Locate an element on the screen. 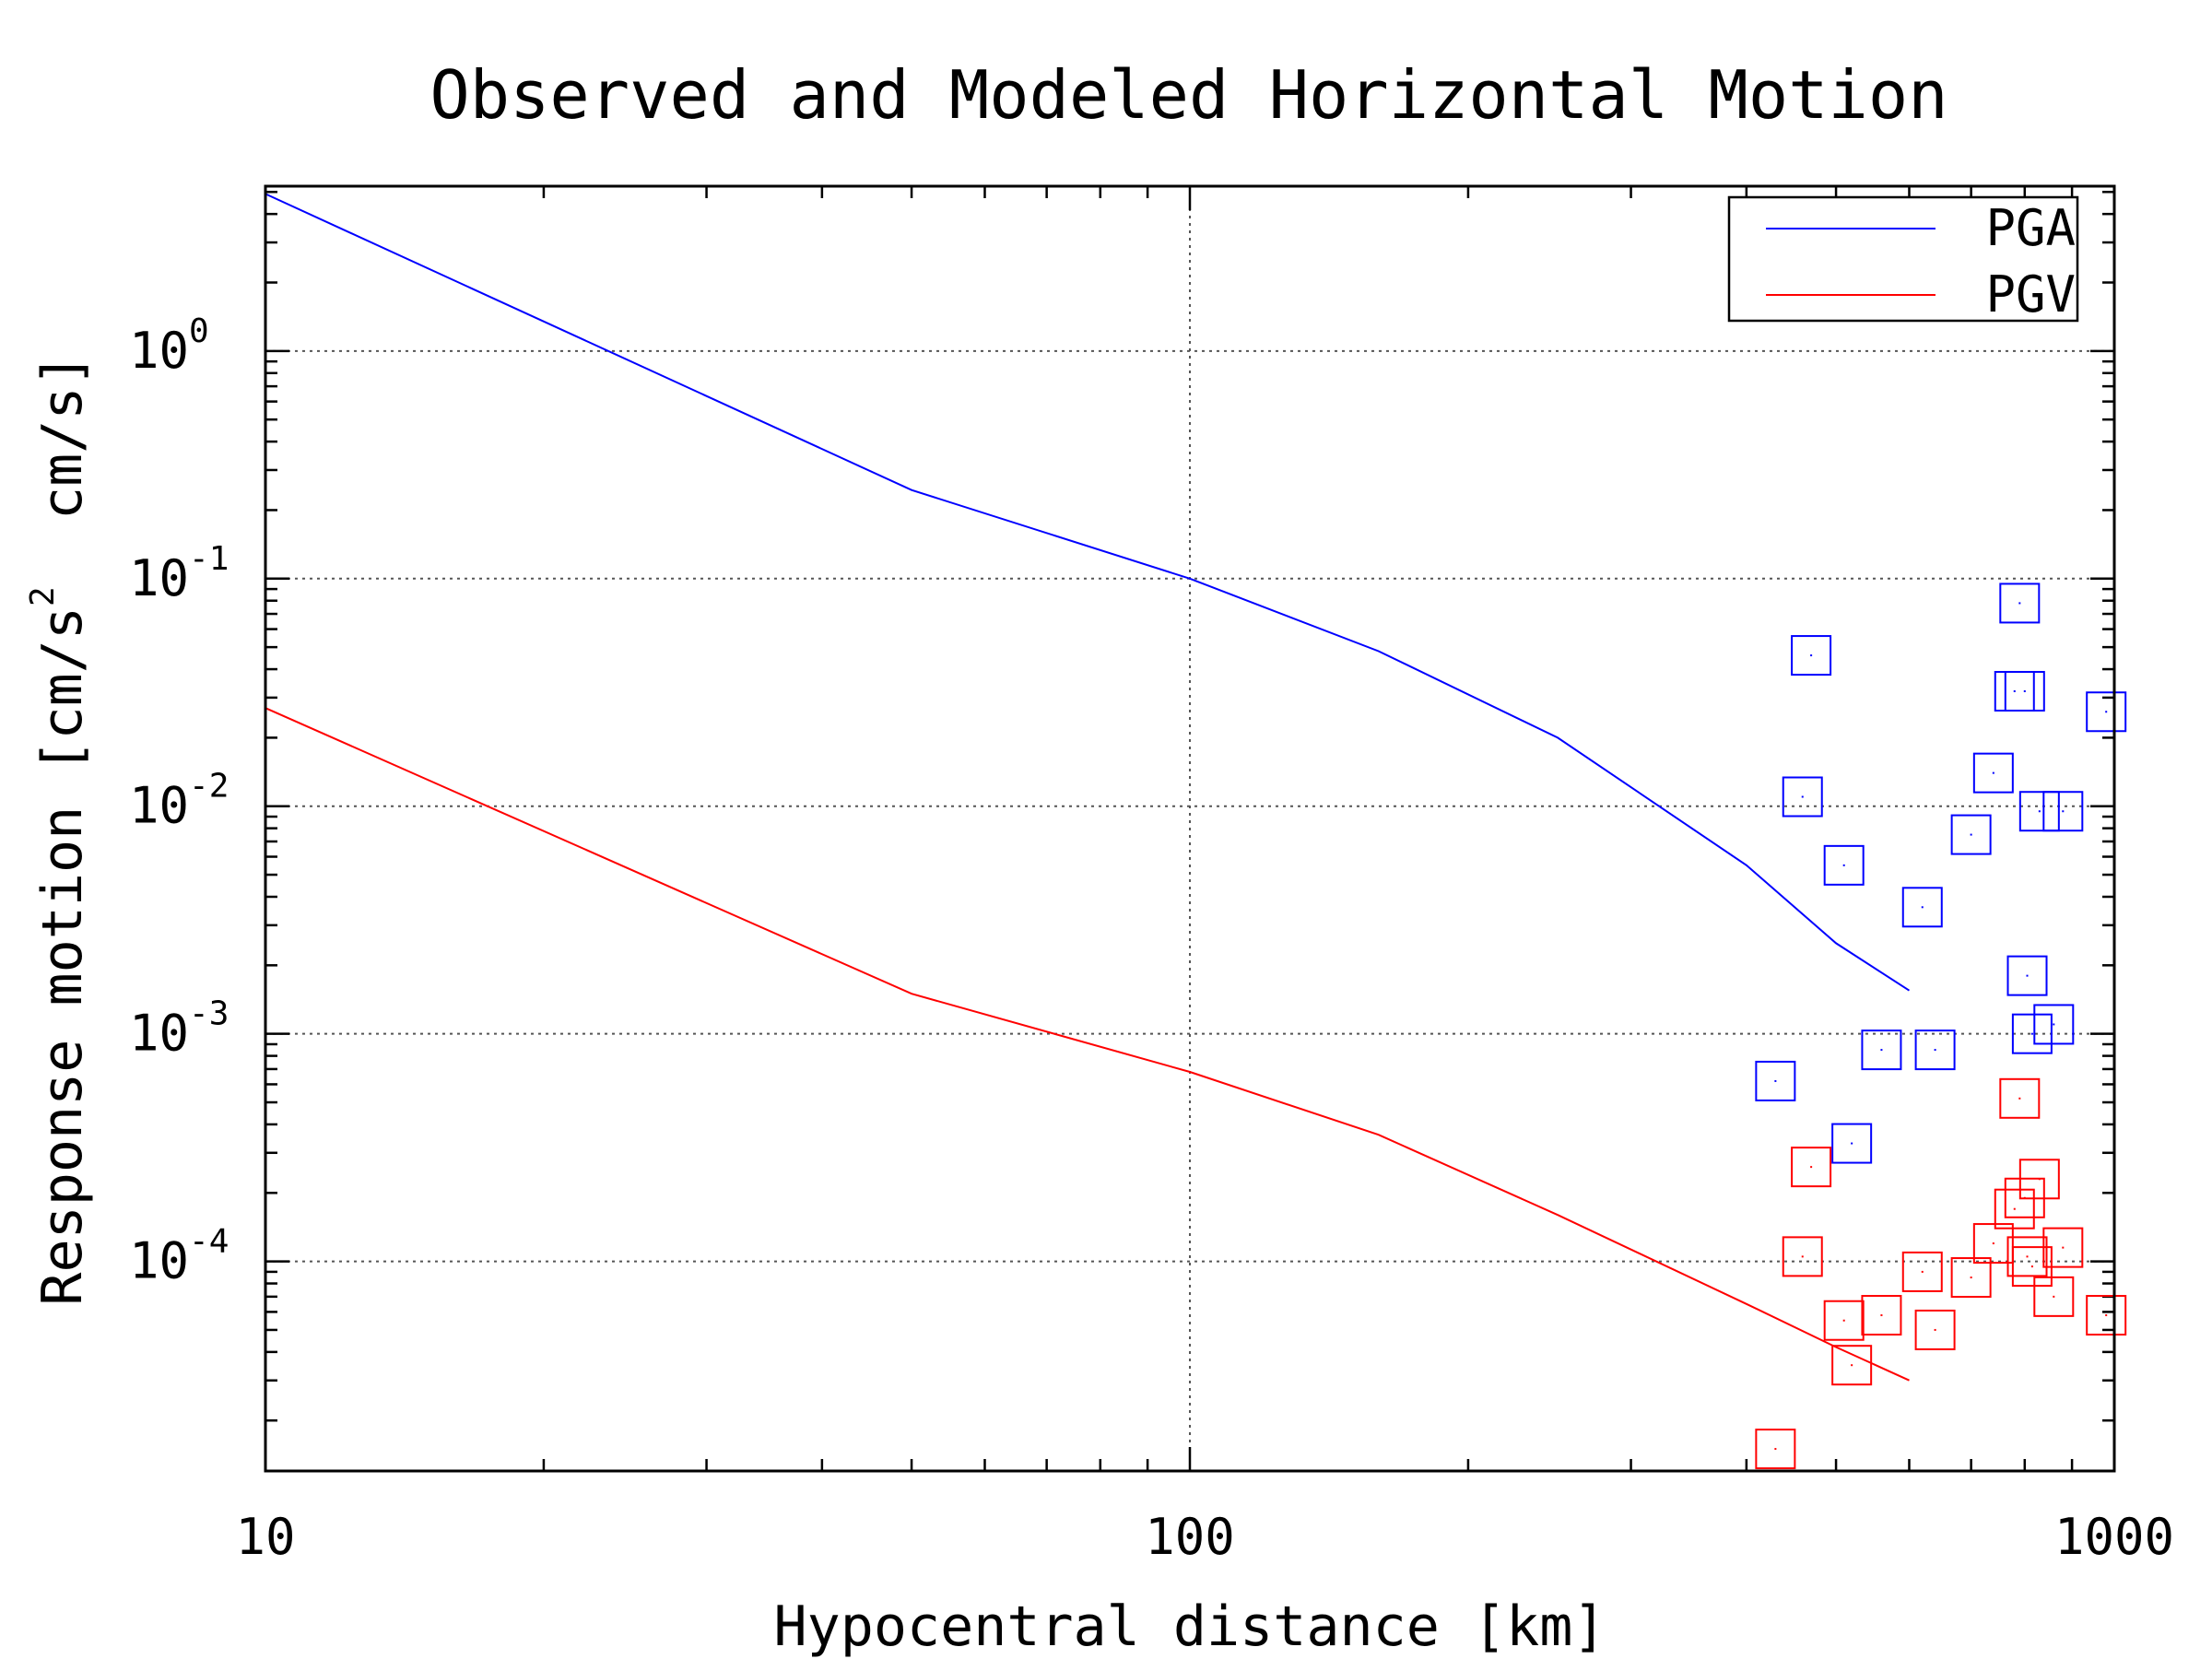  x-tick-label: 10 is located at coordinates (265, 1537).